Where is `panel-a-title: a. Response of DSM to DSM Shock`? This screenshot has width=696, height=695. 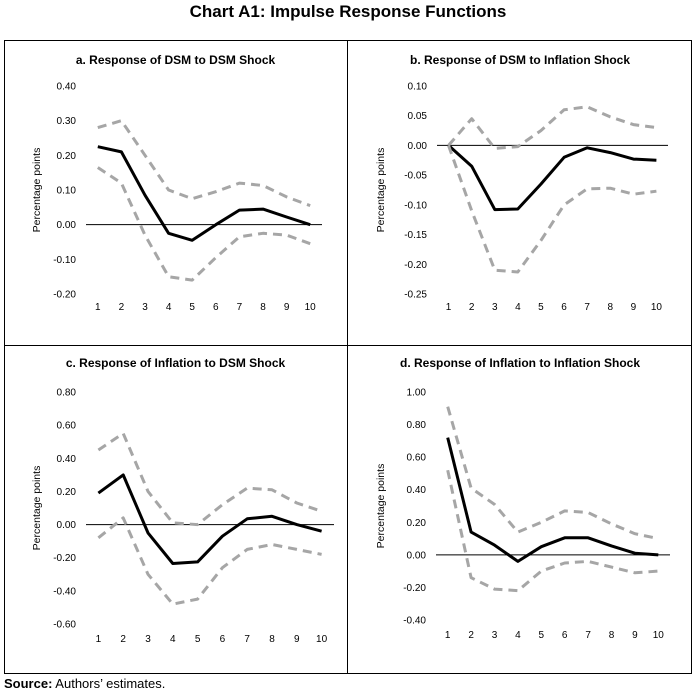
panel-a-title: a. Response of DSM to DSM Shock is located at coordinates (176, 60).